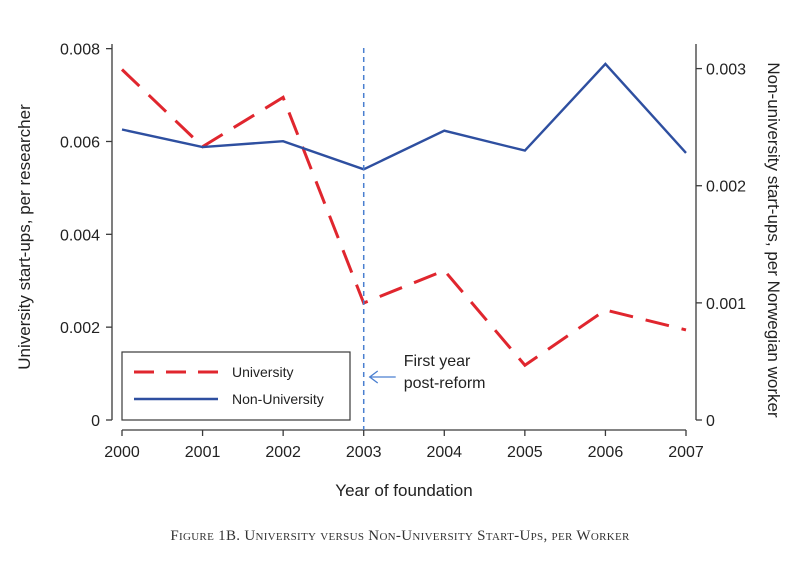 Image resolution: width=800 pixels, height=566 pixels. Describe the element at coordinates (686, 452) in the screenshot. I see `x-tick-label: 2007` at that location.